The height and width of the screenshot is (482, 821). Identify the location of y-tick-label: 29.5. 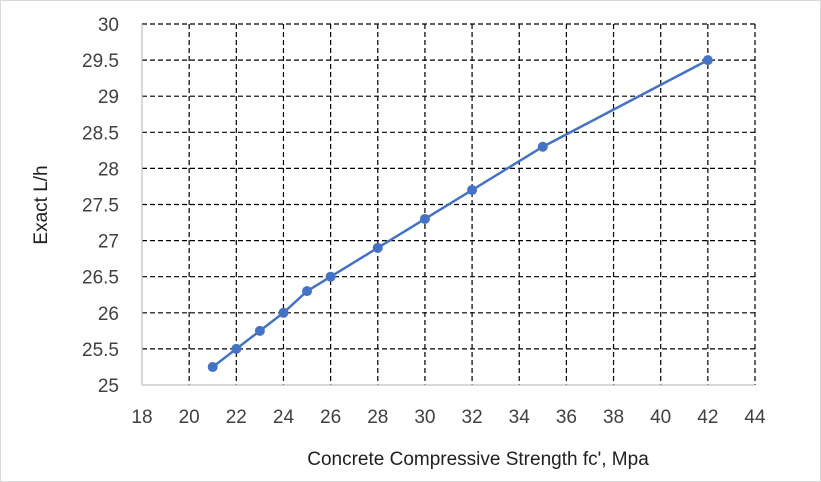
(100, 61).